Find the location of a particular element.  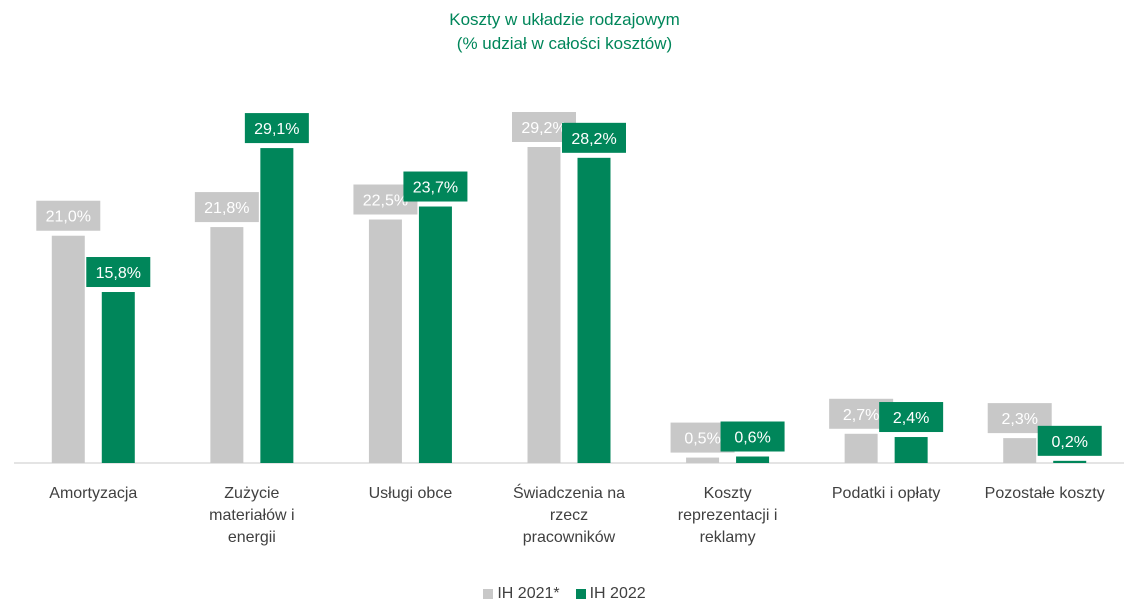

data-label-2021-2: 22,5% is located at coordinates (385, 201).